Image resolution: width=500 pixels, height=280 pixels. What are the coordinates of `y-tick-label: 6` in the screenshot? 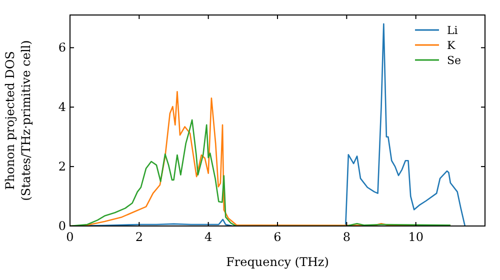 It's located at (62, 47).